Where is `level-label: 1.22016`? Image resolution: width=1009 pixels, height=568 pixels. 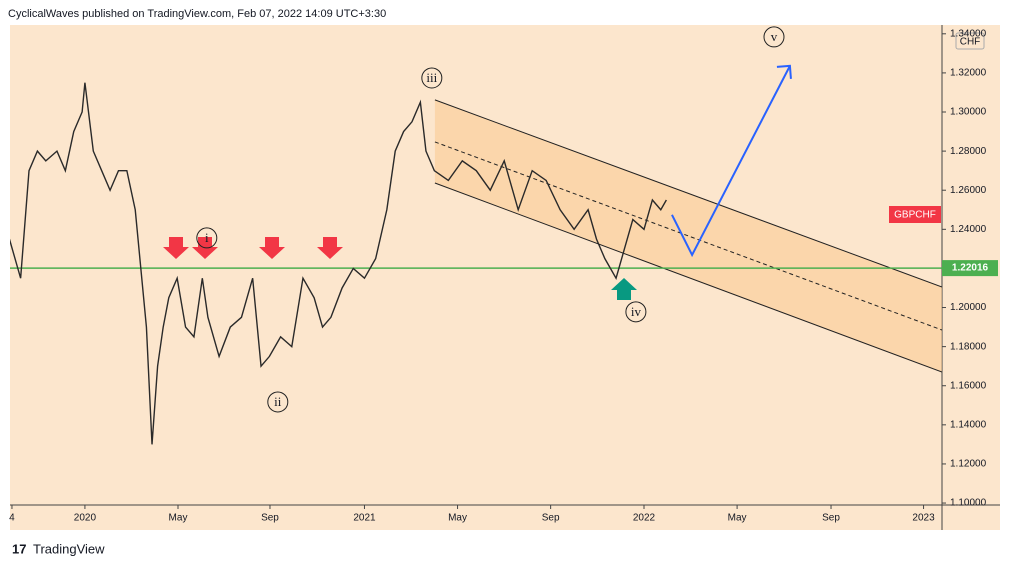 level-label: 1.22016 is located at coordinates (970, 268).